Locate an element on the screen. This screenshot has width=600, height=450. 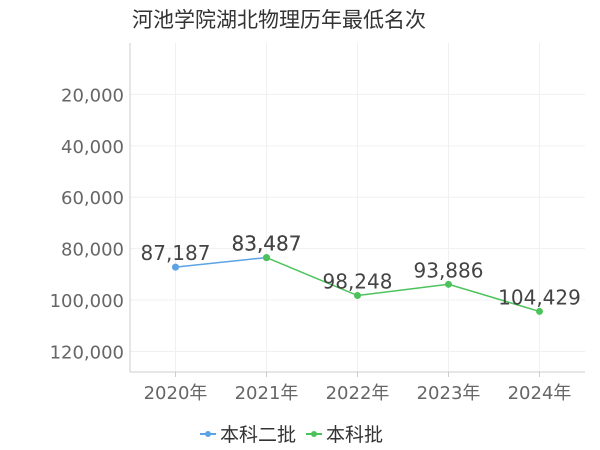
series-layer is located at coordinates (357, 284).